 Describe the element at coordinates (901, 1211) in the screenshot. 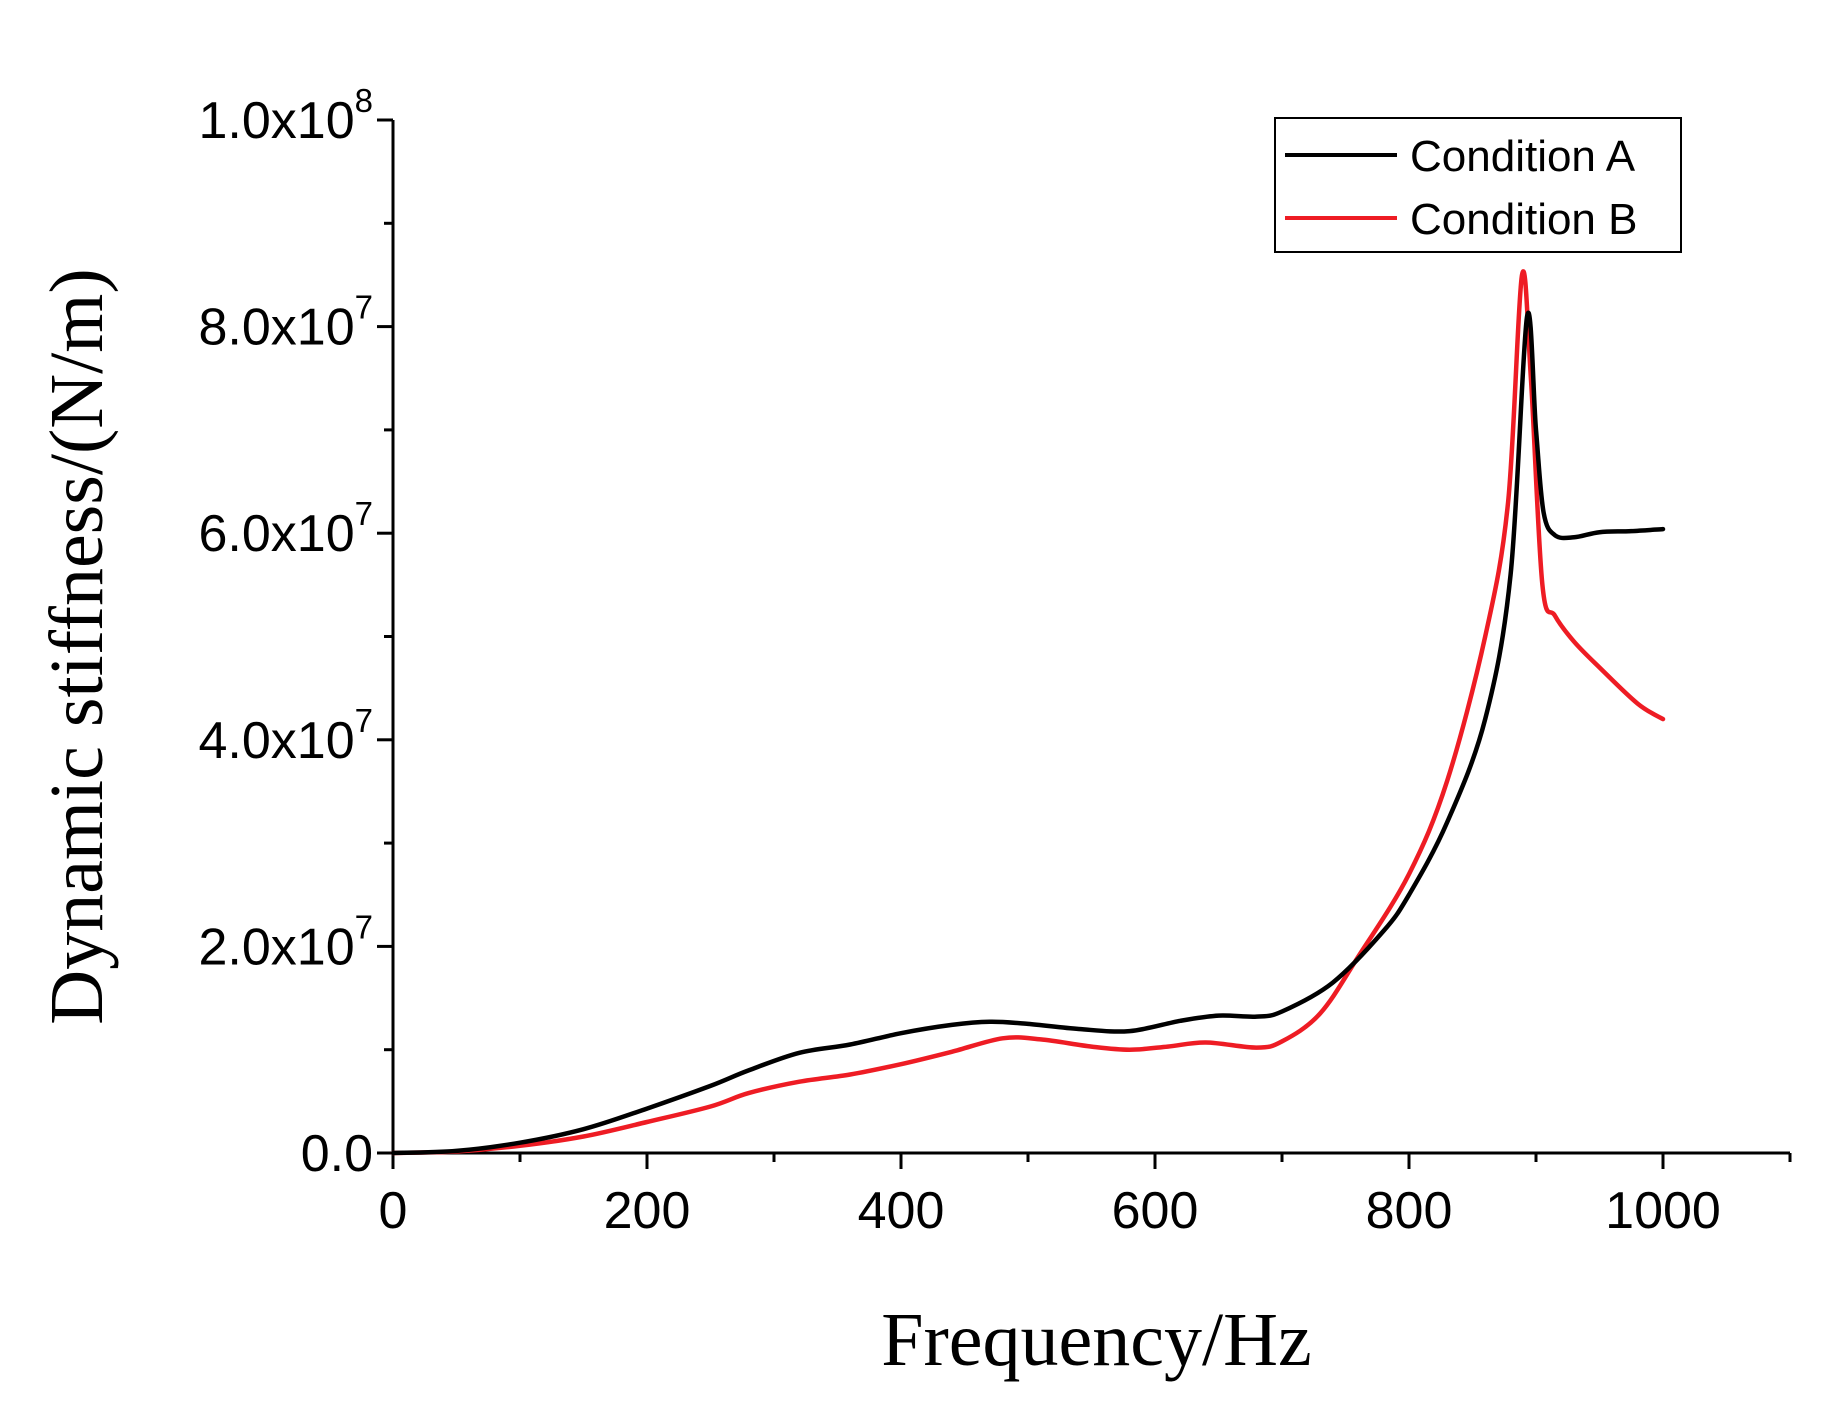

I see `x-tick-label: 400` at that location.